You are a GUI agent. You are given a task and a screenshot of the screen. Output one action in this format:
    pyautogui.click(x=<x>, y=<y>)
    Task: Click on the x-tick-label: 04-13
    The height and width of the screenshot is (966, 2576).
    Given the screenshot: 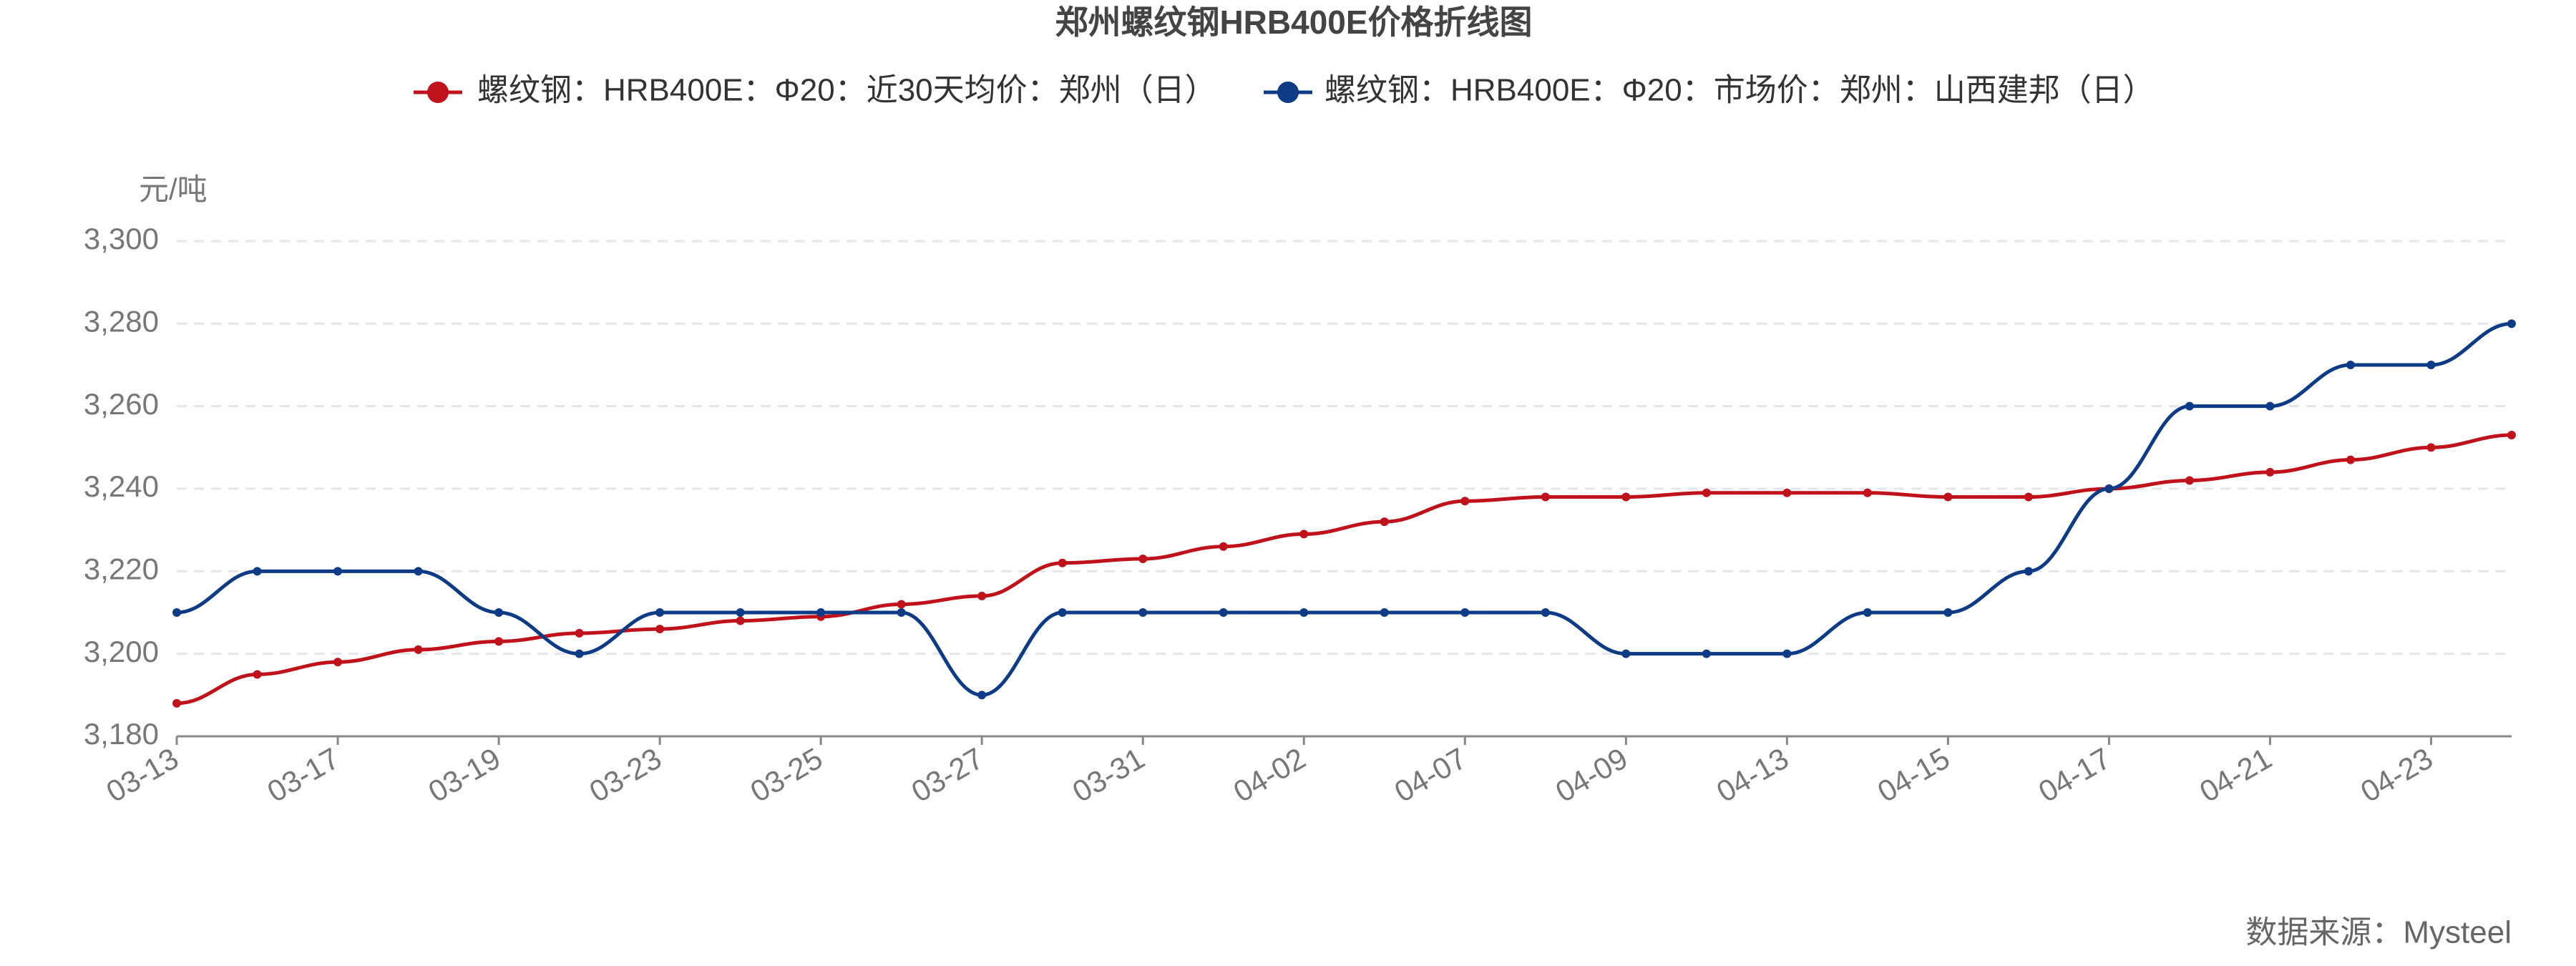 What is the action you would take?
    pyautogui.click(x=1753, y=775)
    